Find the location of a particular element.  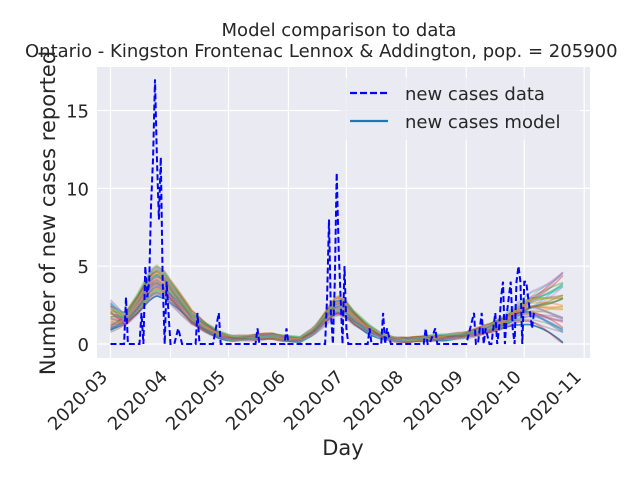

y-tick-label: 5 is located at coordinates (83, 267).